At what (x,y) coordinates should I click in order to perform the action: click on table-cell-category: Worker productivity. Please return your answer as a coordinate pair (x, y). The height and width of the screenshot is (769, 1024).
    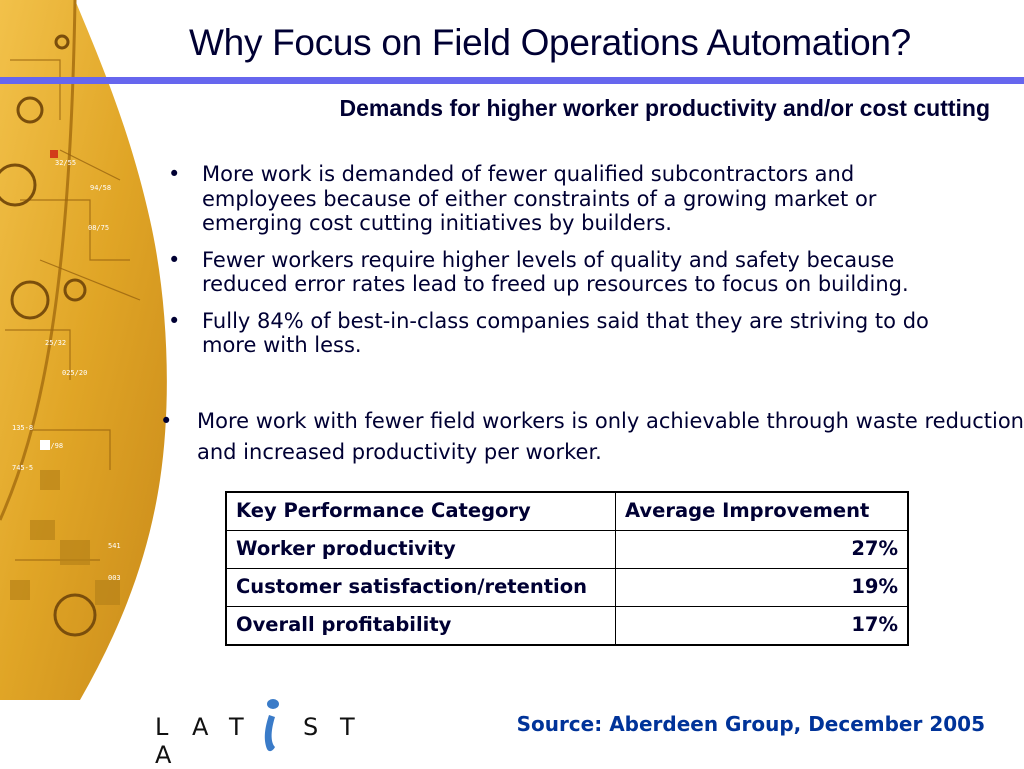
    Looking at the image, I should click on (420, 549).